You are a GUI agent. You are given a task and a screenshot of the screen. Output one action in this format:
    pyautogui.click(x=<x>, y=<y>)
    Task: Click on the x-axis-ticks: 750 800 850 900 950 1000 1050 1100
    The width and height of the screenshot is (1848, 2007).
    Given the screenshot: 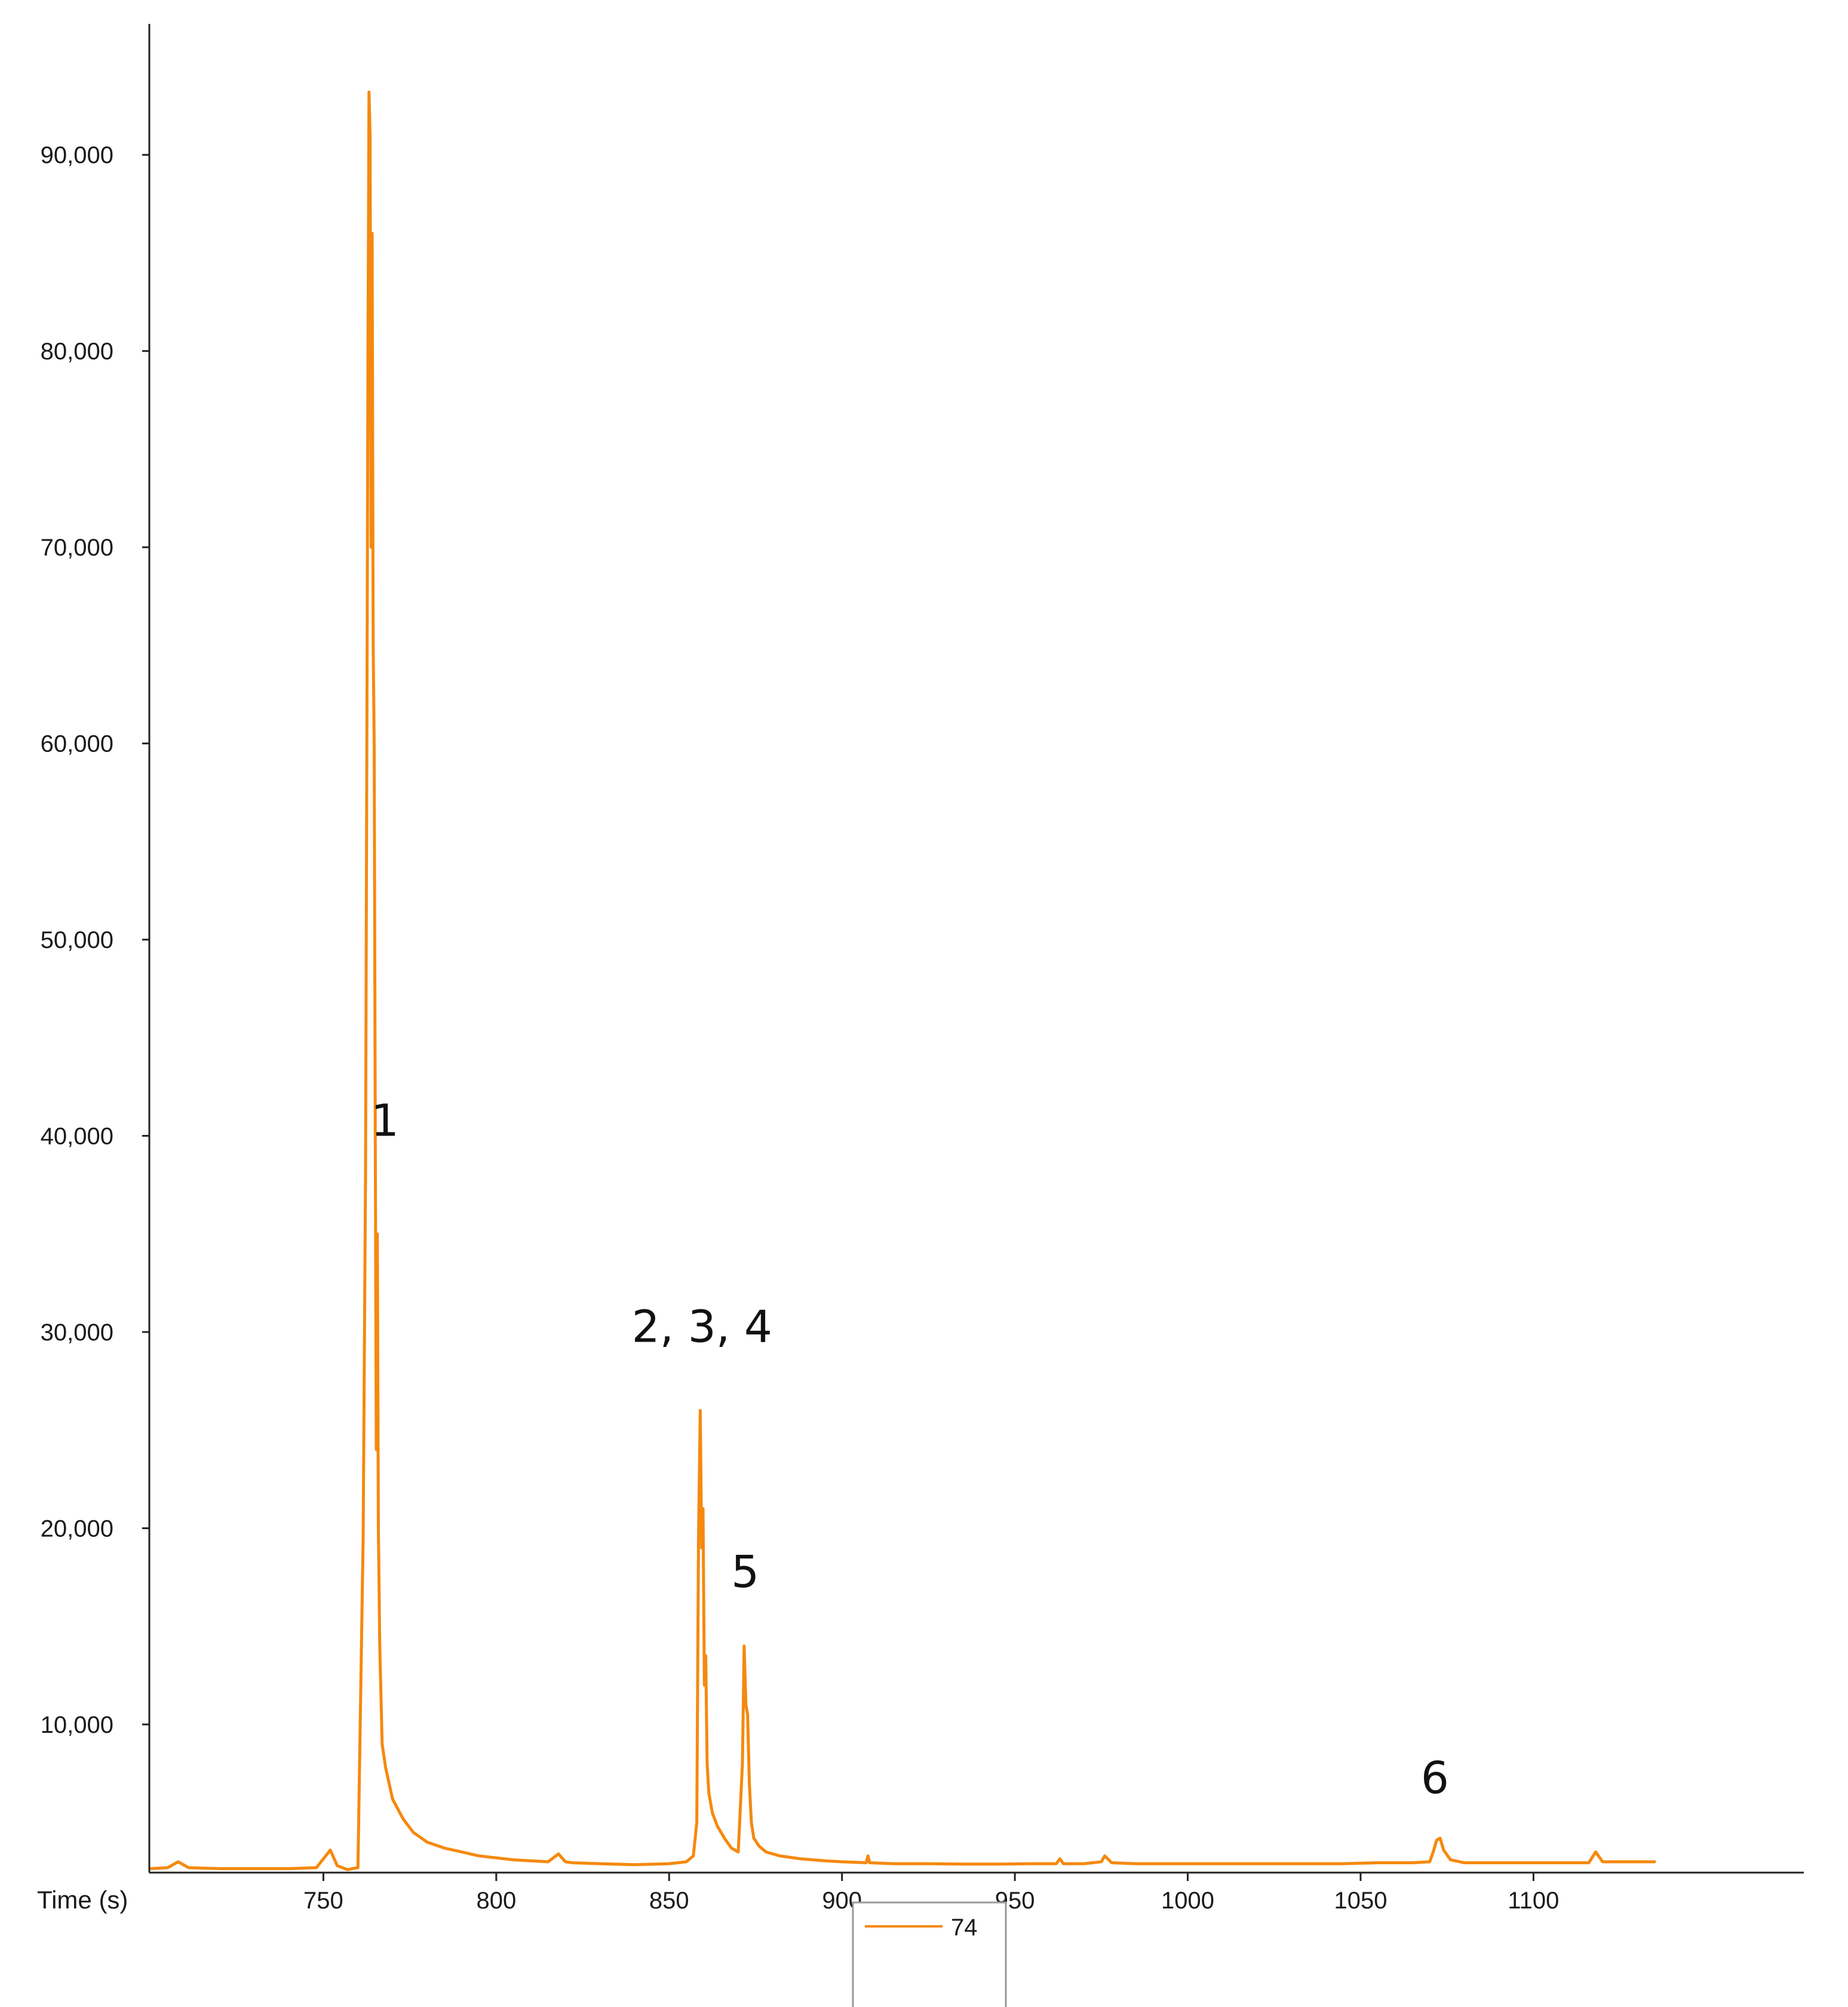 What is the action you would take?
    pyautogui.click(x=931, y=1894)
    